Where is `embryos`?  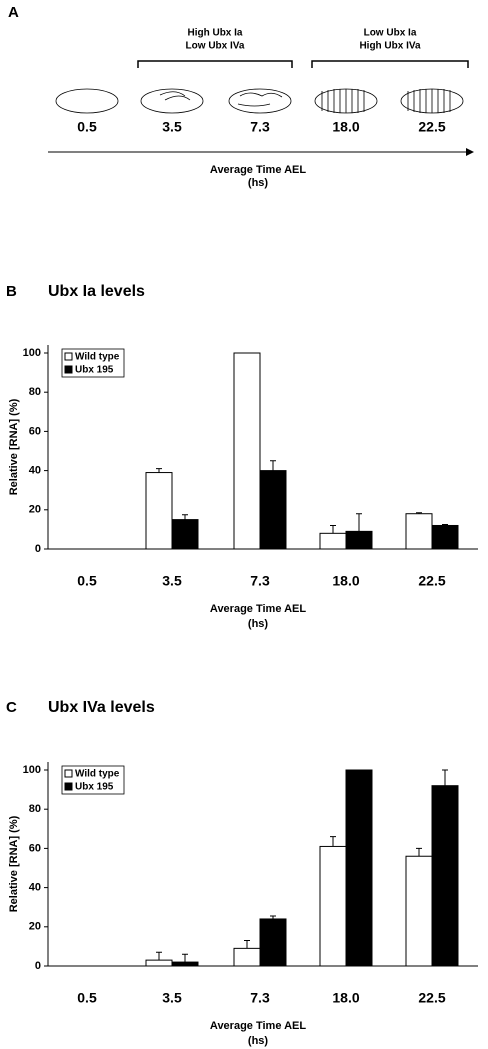 embryos is located at coordinates (259, 101).